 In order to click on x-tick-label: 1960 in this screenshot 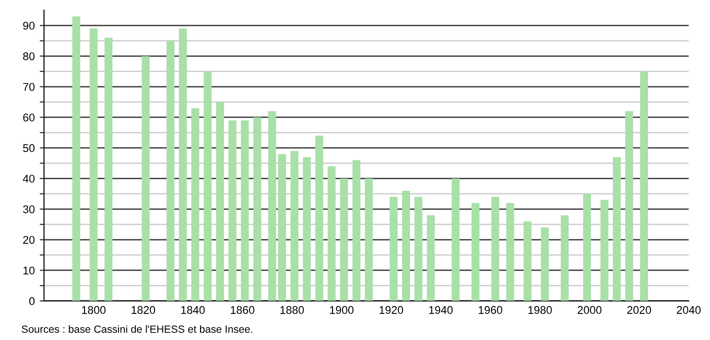, I will do `click(490, 310)`.